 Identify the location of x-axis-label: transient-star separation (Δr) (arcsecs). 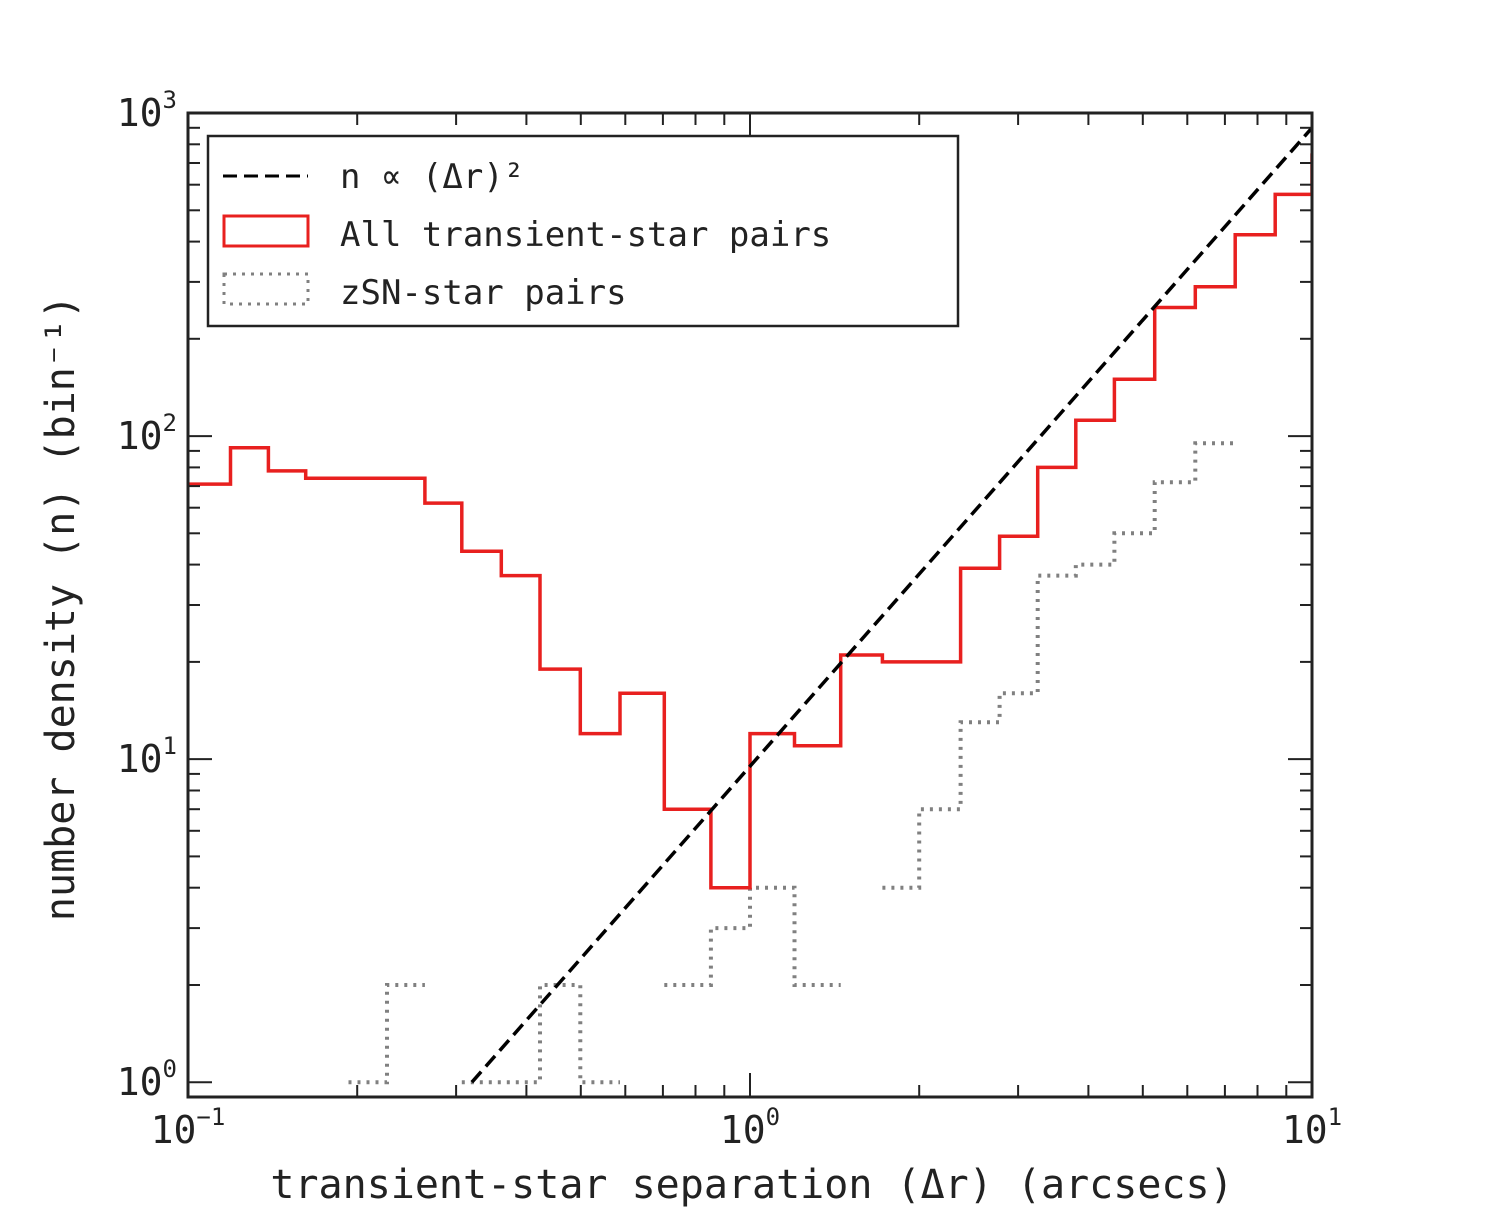
(751, 1185).